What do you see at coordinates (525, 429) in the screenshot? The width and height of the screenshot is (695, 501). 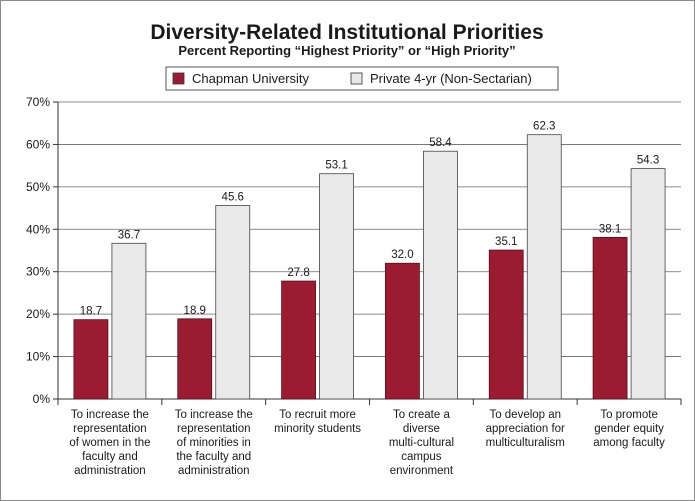 I see `x-category-label: appreciation for` at bounding box center [525, 429].